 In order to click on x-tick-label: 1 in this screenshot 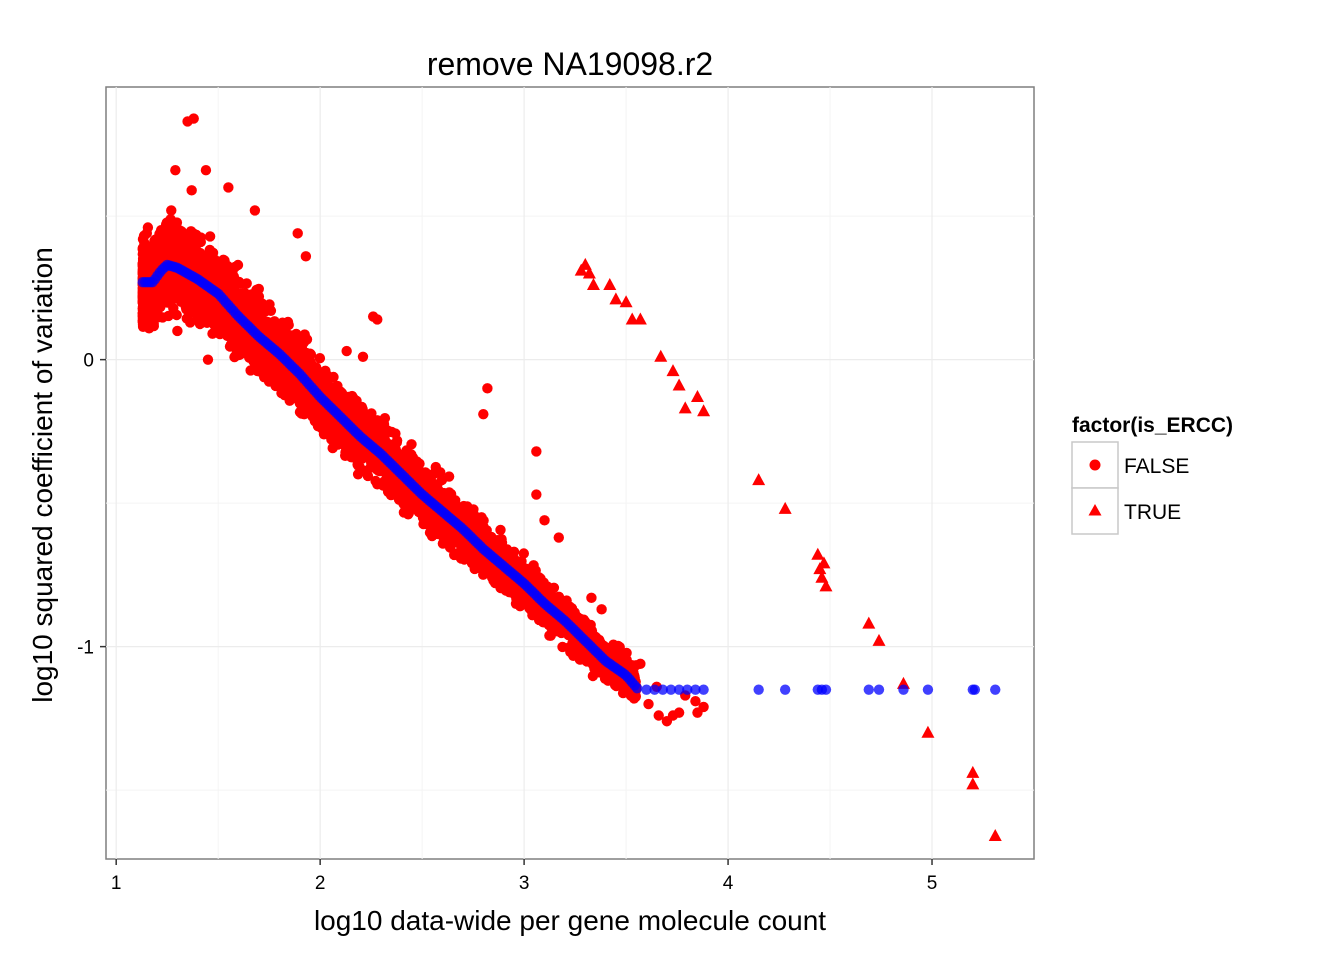, I will do `click(116, 883)`.